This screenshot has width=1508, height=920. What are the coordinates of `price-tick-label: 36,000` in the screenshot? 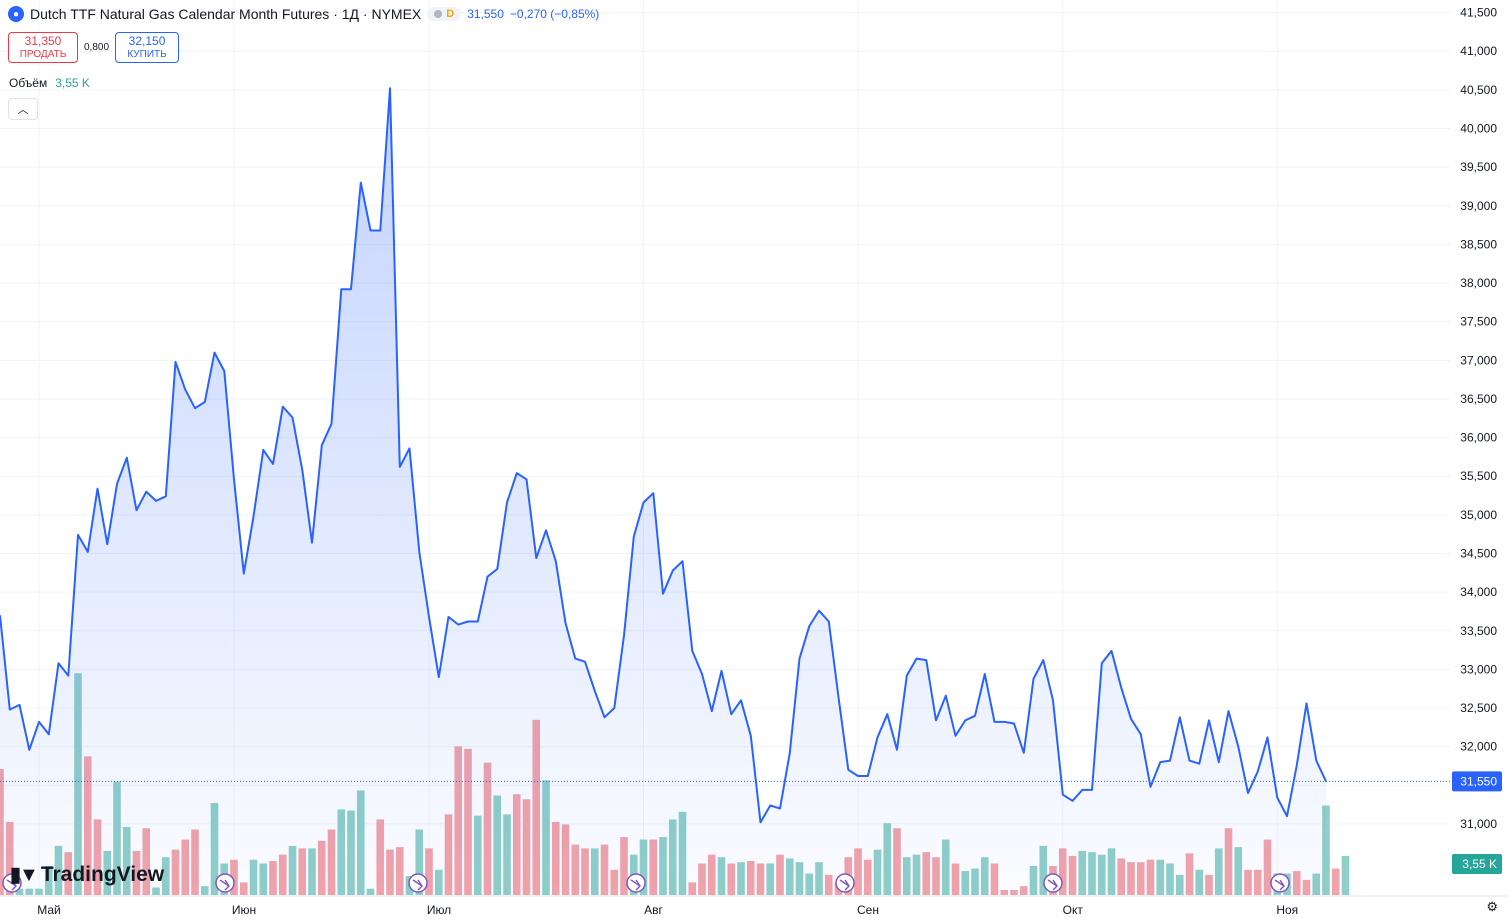 It's located at (1478, 438).